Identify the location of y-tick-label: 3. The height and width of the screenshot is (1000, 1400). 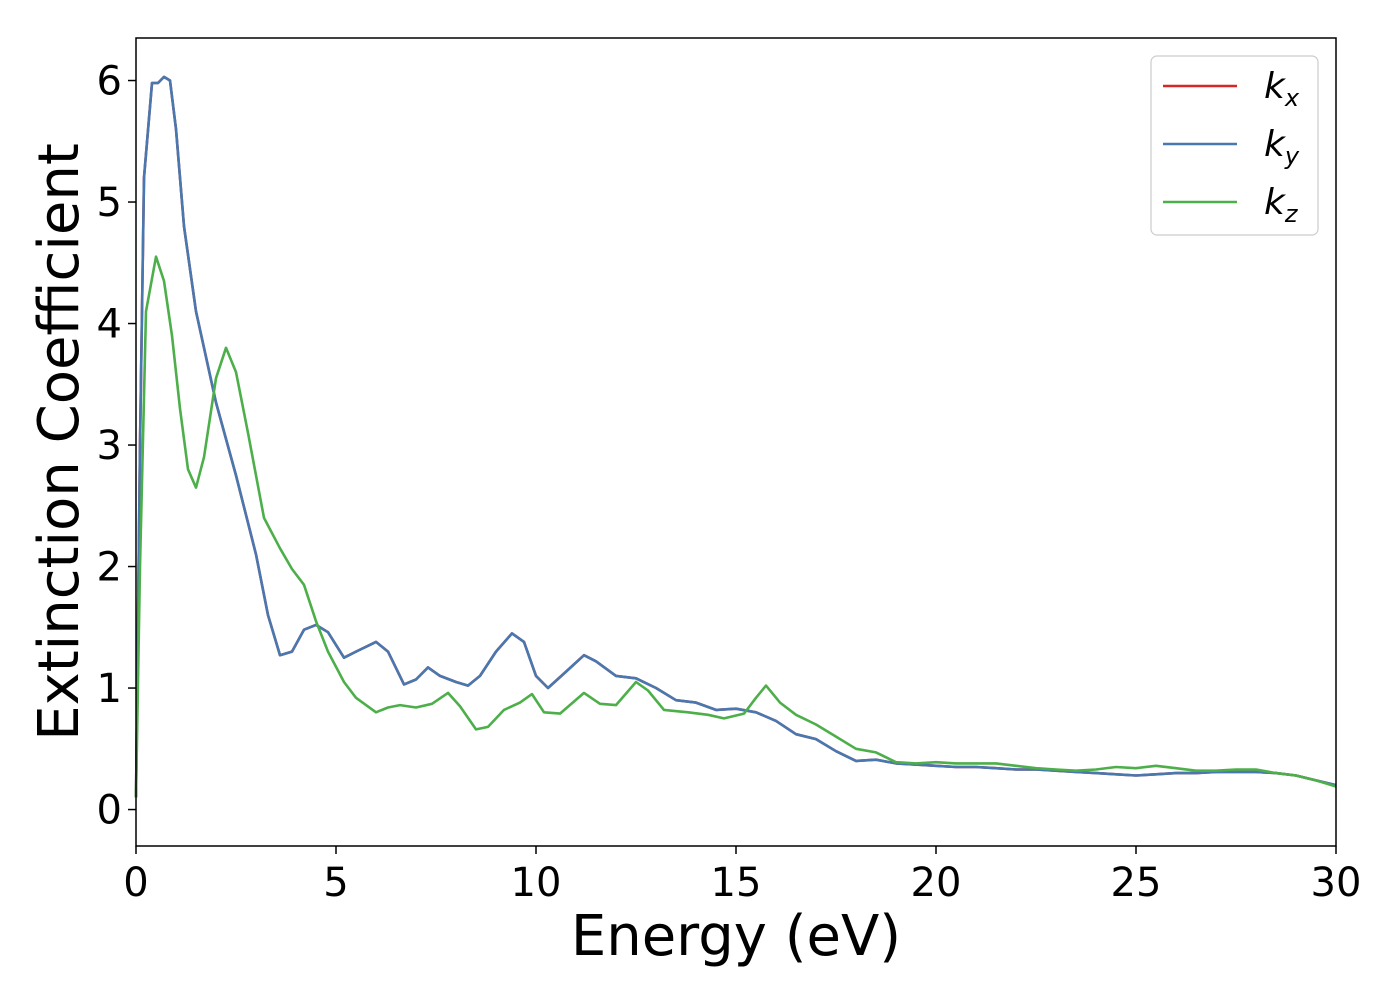
(109, 446).